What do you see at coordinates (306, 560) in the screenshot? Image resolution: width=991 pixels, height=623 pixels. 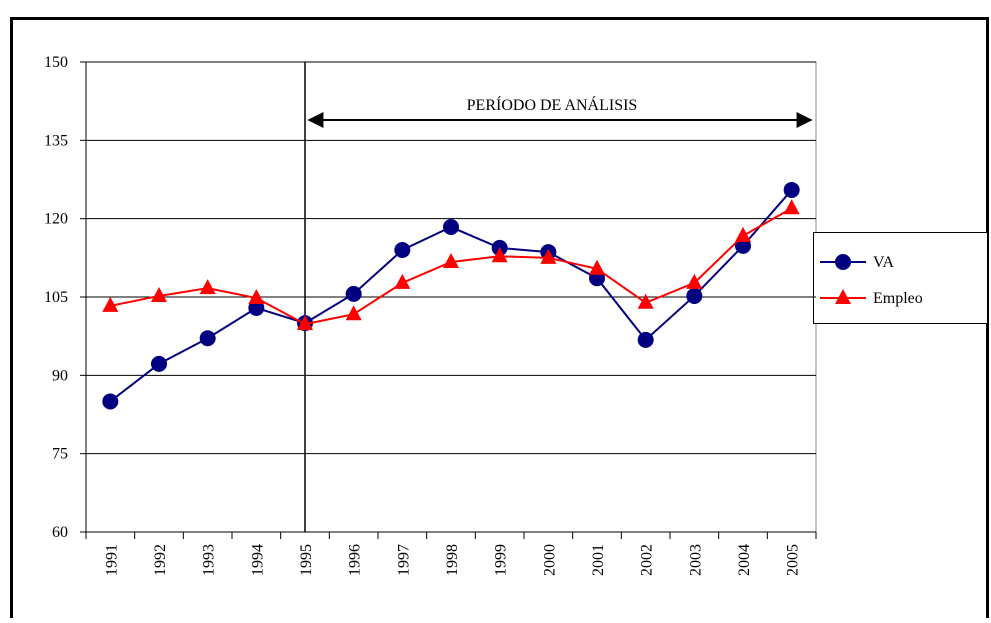 I see `x-tick-label: 1995` at bounding box center [306, 560].